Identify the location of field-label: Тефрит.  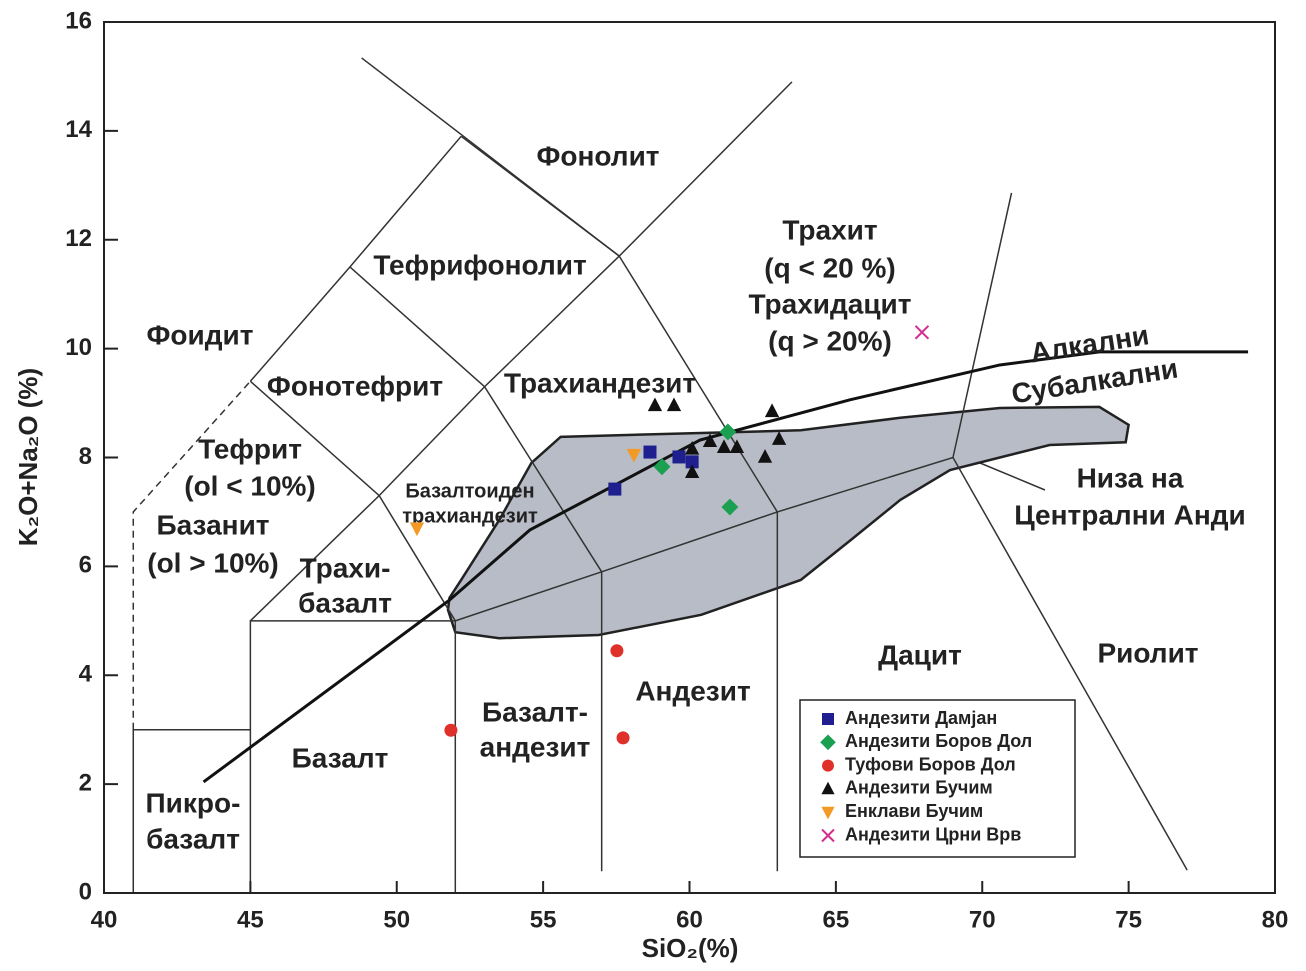
(250, 448).